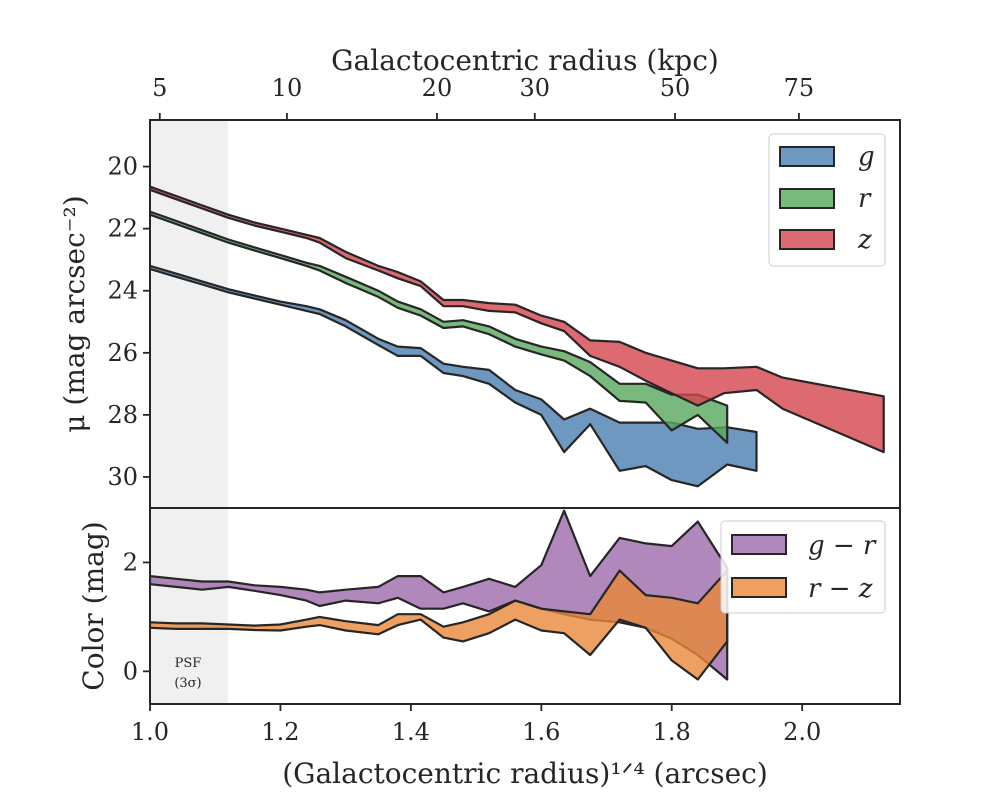  What do you see at coordinates (187, 683) in the screenshot?
I see `psf-sigma-label: (3σ)` at bounding box center [187, 683].